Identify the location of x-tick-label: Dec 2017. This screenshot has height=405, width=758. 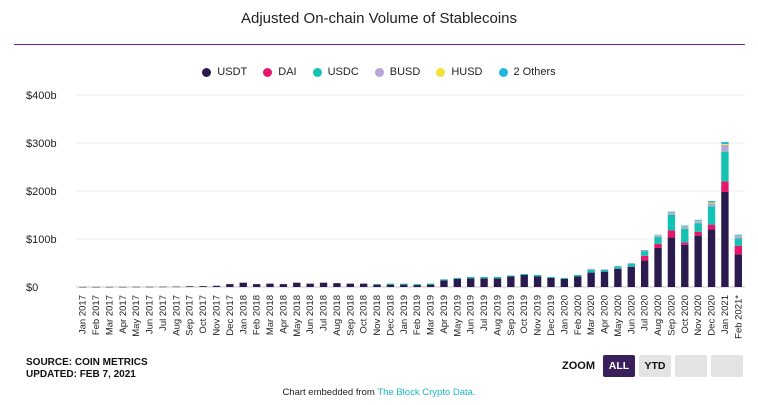
(230, 315).